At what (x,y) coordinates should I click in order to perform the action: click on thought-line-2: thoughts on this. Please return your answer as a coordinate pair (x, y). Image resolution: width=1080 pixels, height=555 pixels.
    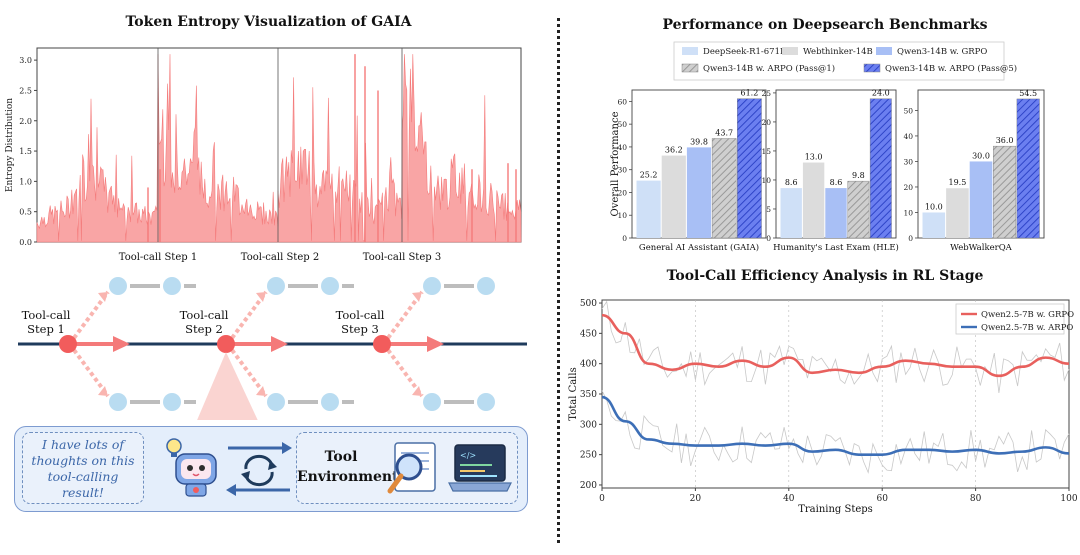
    Looking at the image, I should click on (83, 460).